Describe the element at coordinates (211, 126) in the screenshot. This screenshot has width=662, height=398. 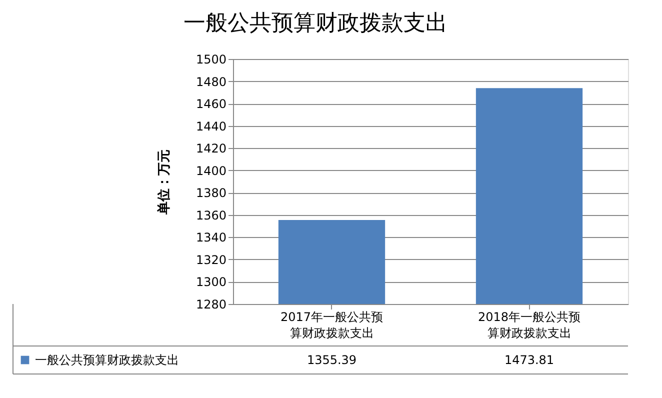
I see `y-tick-label: 1440` at that location.